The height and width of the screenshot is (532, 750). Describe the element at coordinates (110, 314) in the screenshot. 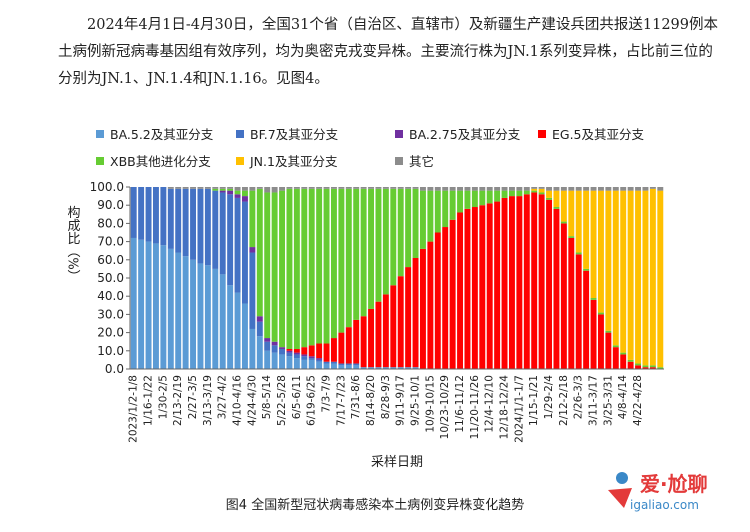

I see `y-tick-label: 30.0` at that location.